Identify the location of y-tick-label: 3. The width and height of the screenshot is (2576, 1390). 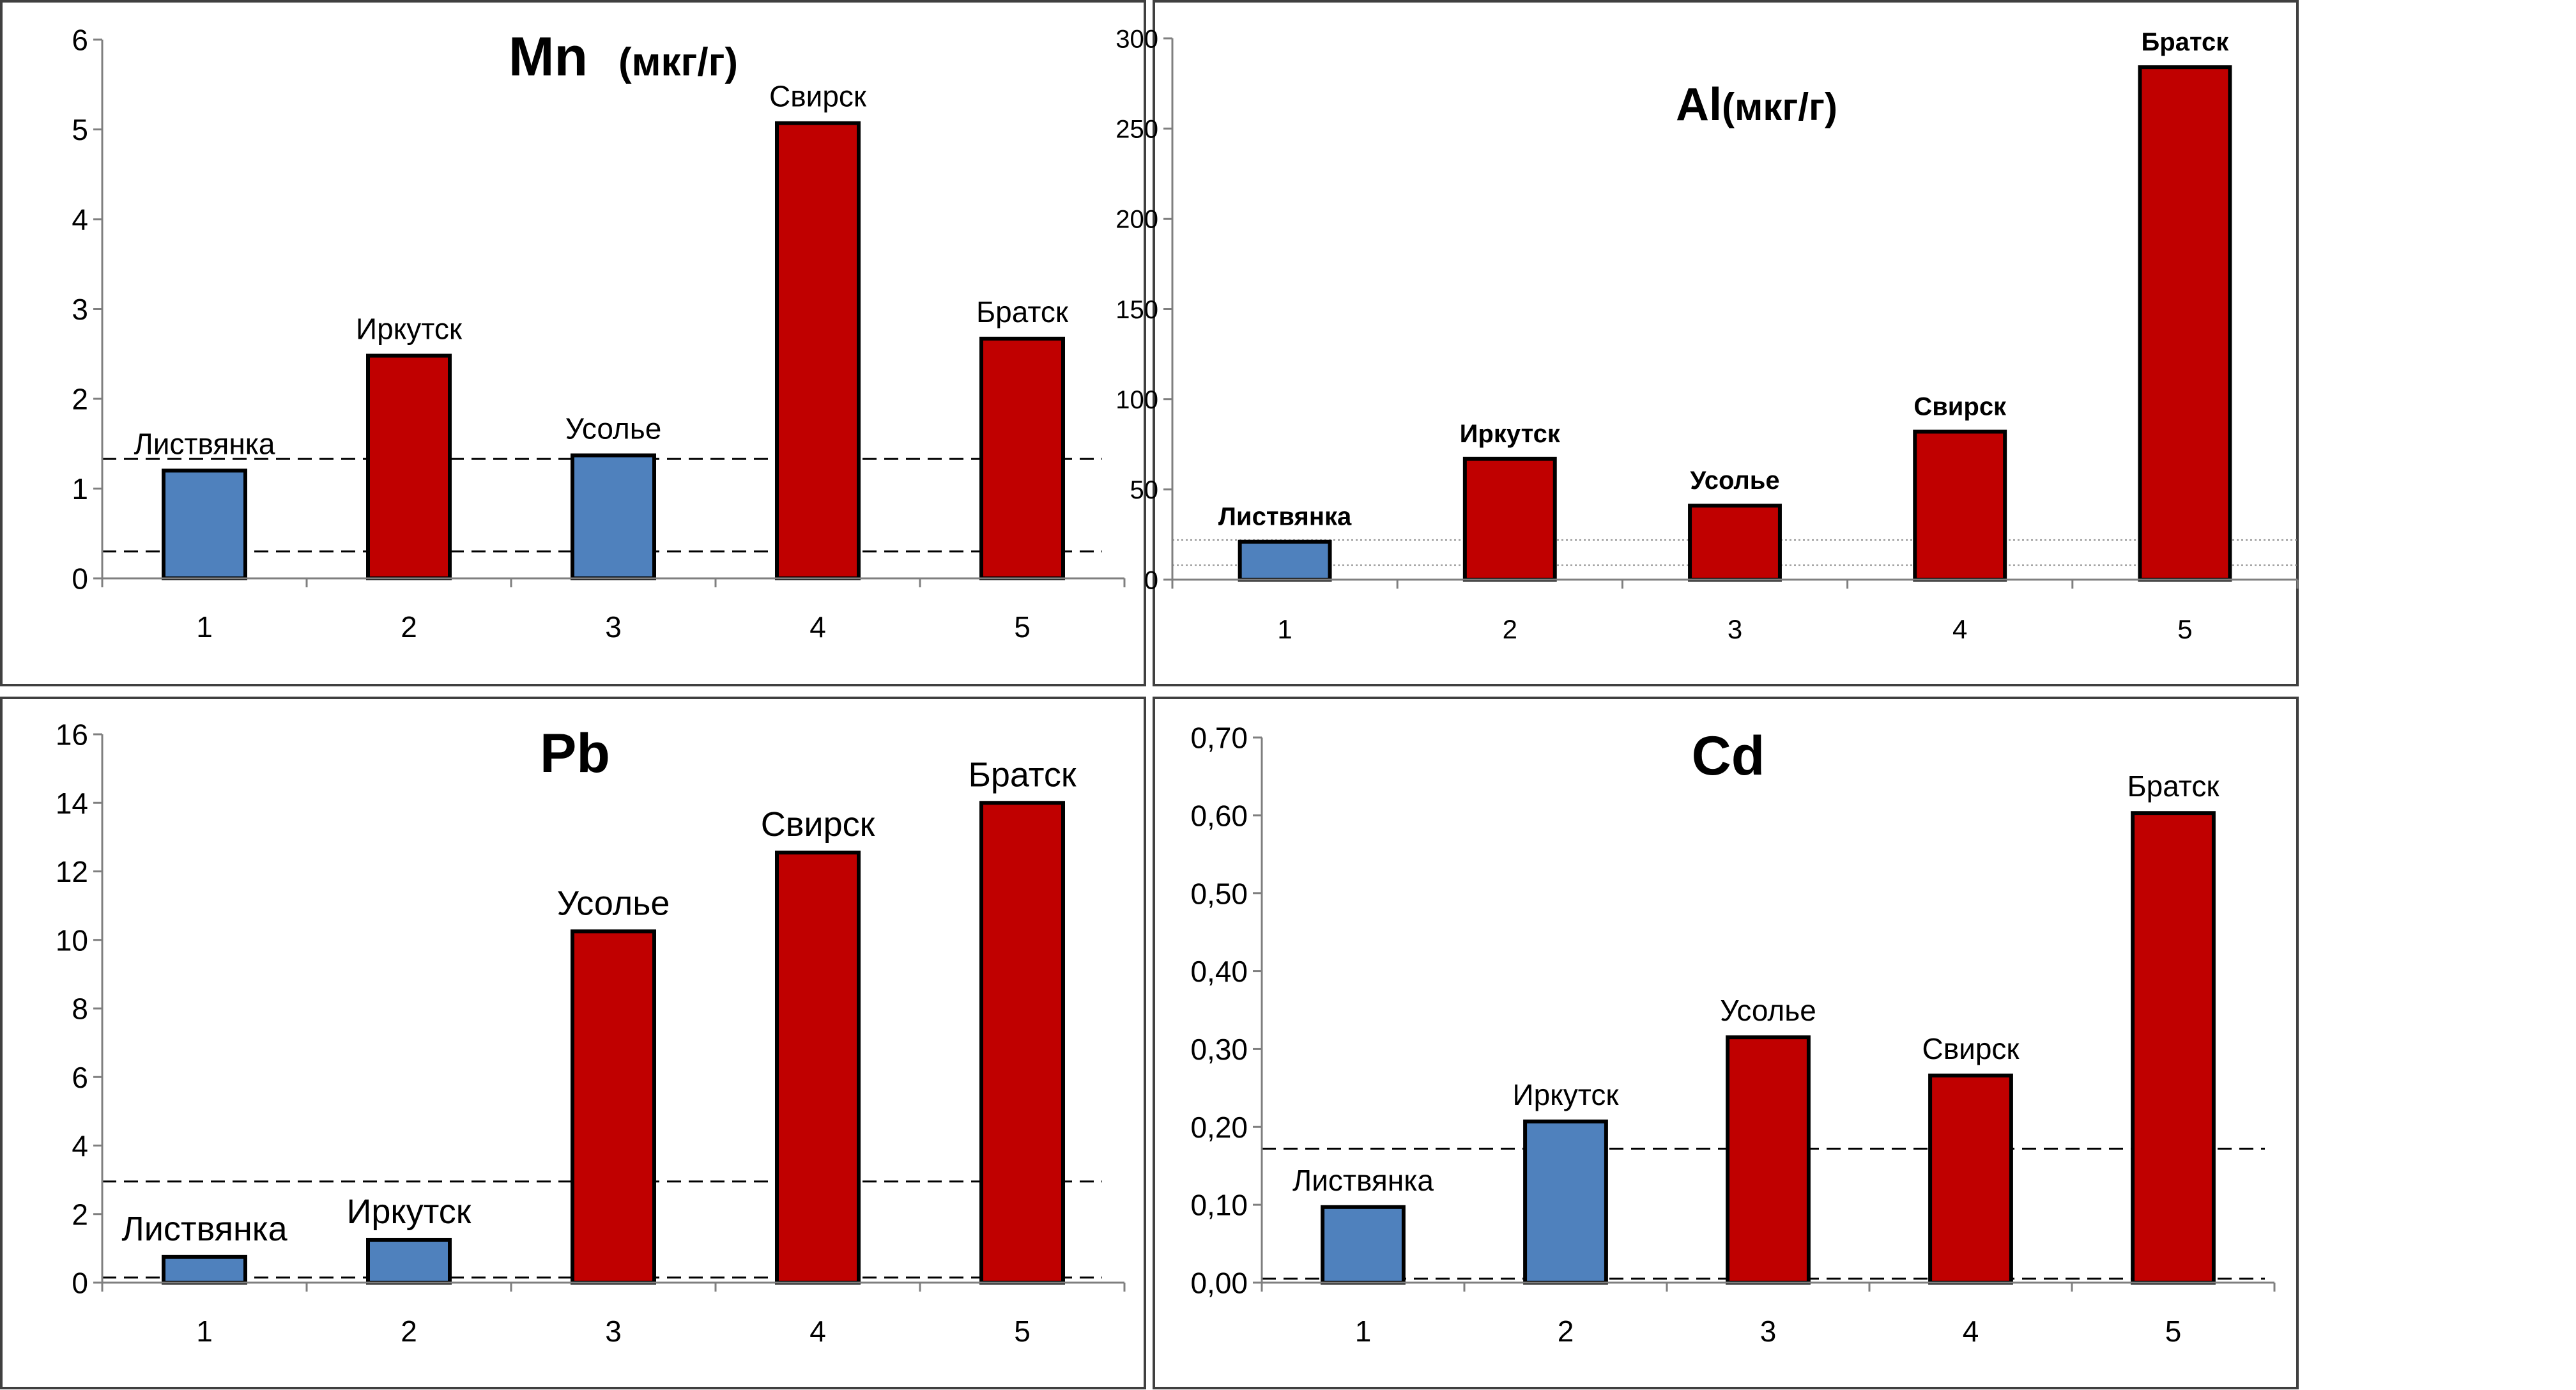
(80, 309).